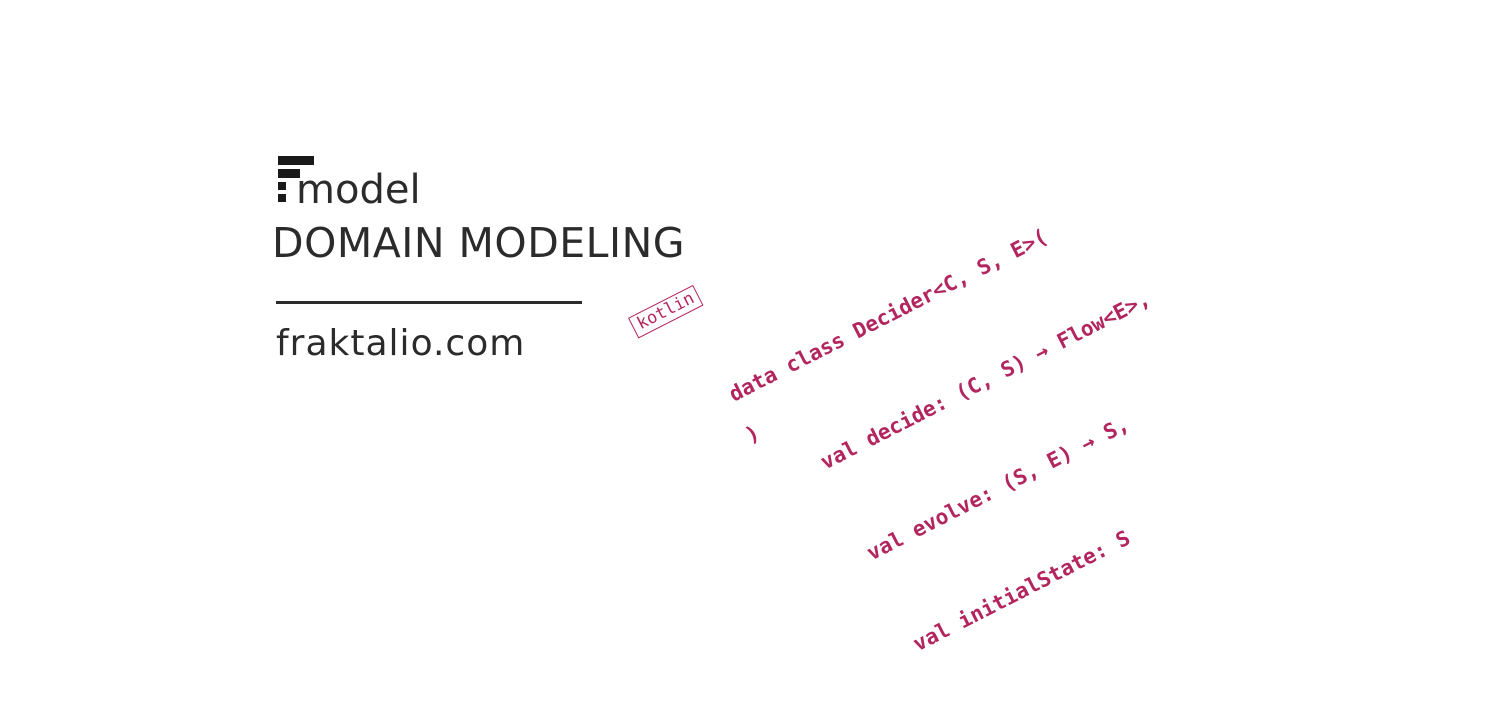 The width and height of the screenshot is (1500, 714). What do you see at coordinates (999, 602) in the screenshot?
I see `code-line: val initialState: S` at bounding box center [999, 602].